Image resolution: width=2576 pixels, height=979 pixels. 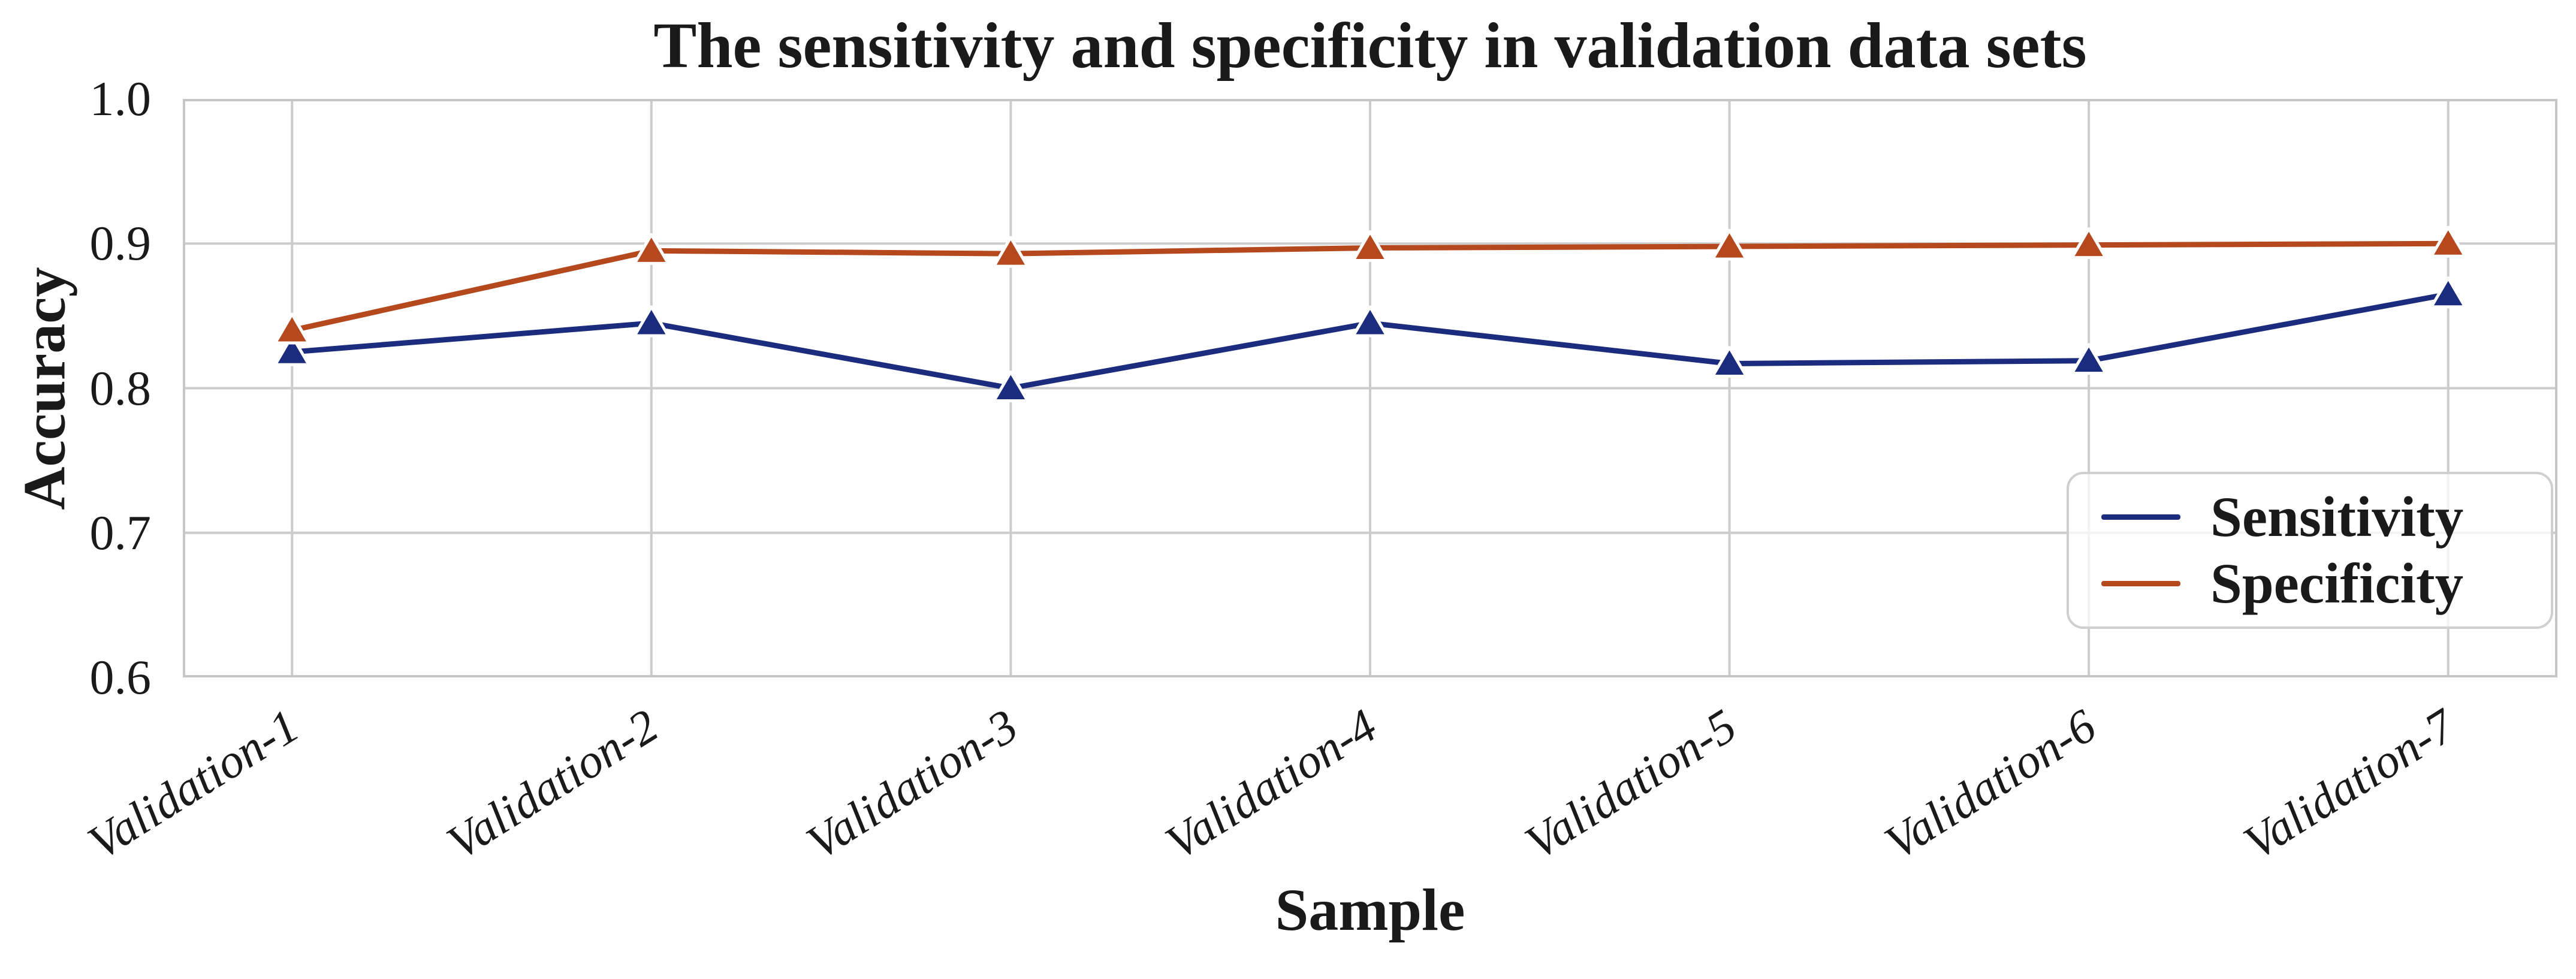 What do you see at coordinates (553, 784) in the screenshot?
I see `x-tick-label: Validation-2` at bounding box center [553, 784].